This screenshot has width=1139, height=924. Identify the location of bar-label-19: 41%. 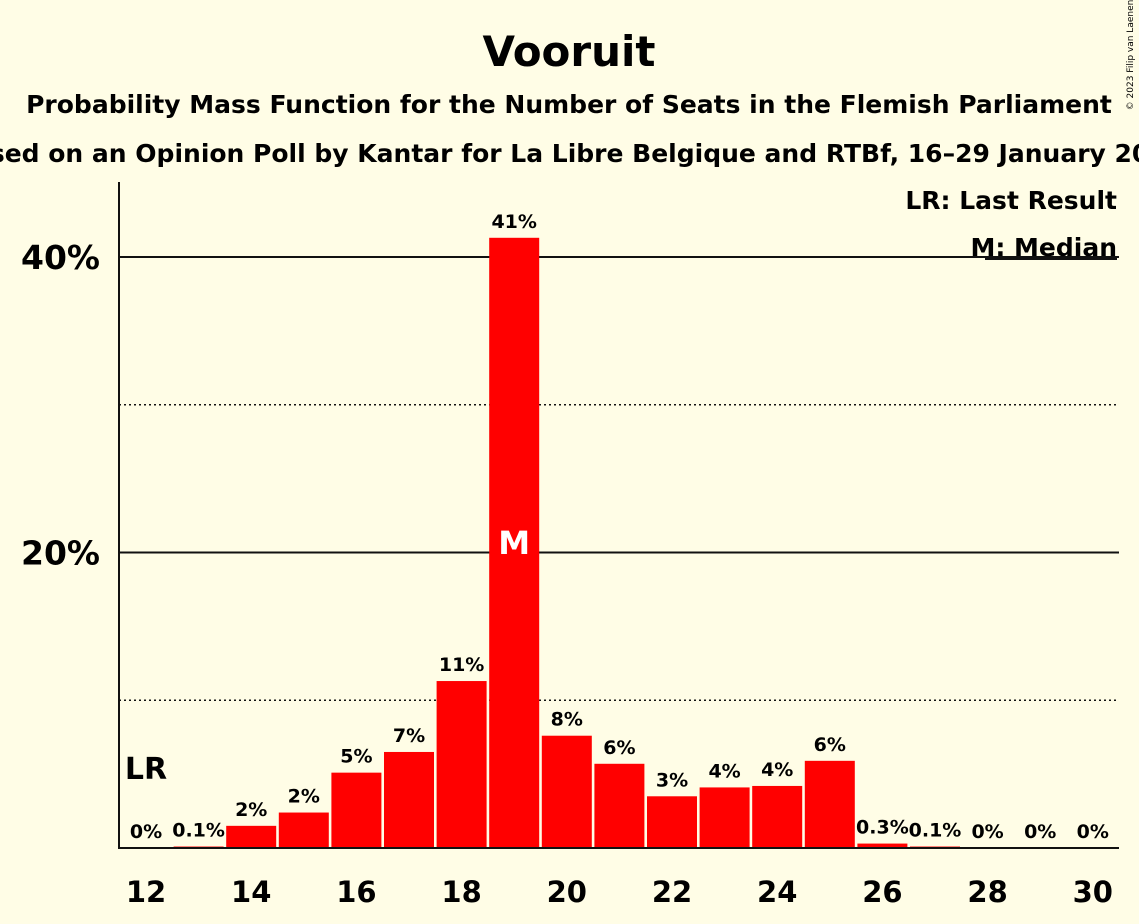
(513, 222).